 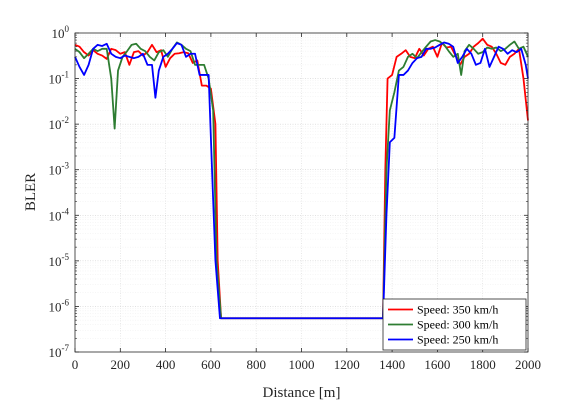 I want to click on y-tick-label: 10⁻², so click(x=59, y=123).